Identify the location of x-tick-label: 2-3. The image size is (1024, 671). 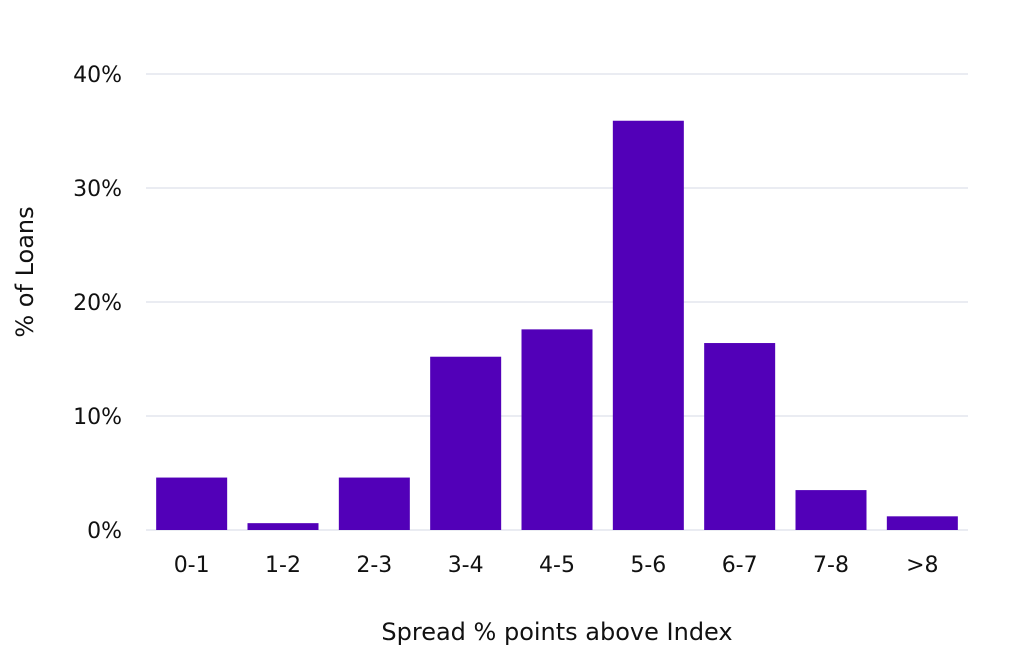
(374, 565).